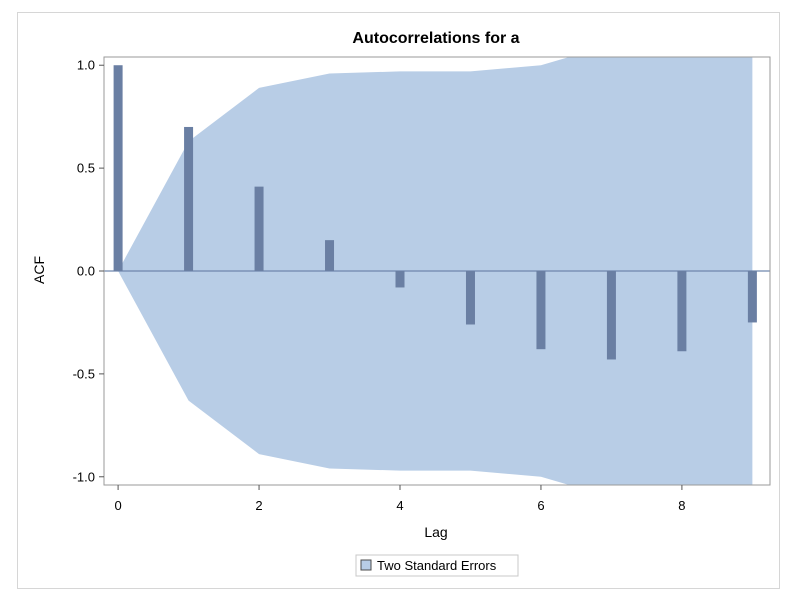 Image resolution: width=798 pixels, height=594 pixels. Describe the element at coordinates (86, 168) in the screenshot. I see `y-tick-label: 0.5` at that location.